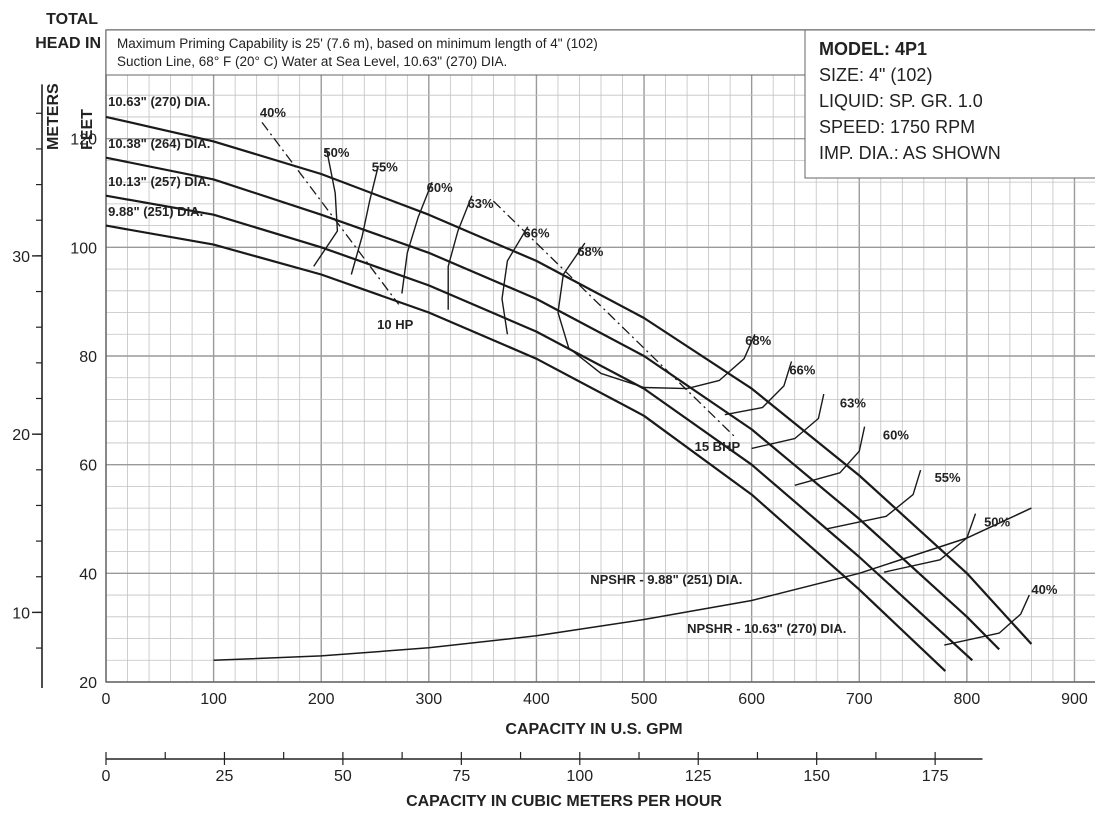 This screenshot has width=1095, height=814. I want to click on x-tick-m3h: 75, so click(461, 776).